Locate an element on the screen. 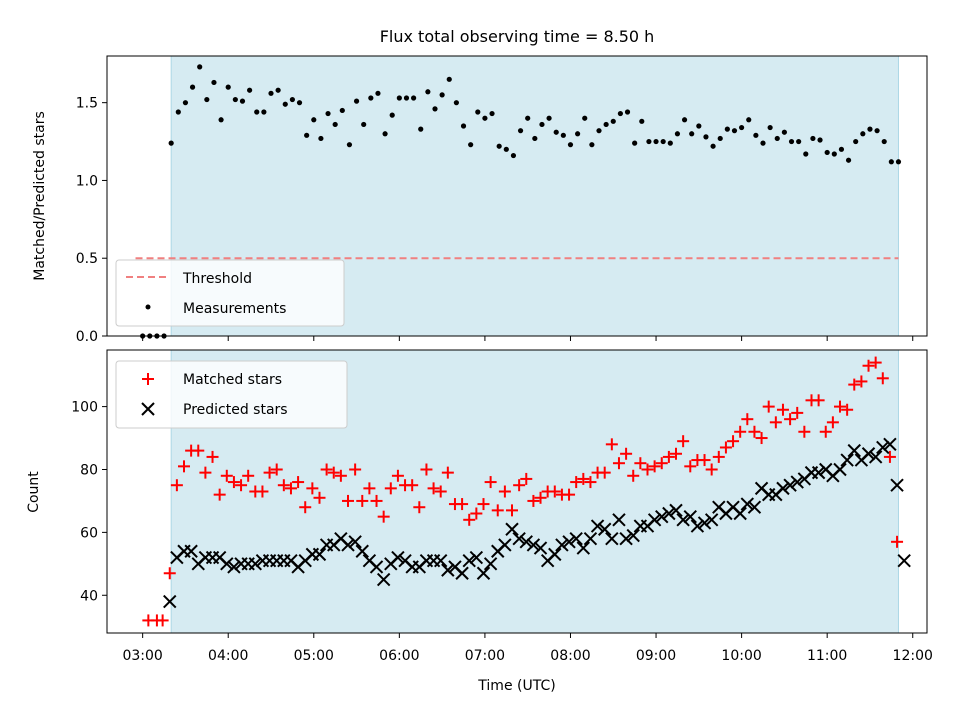 The height and width of the screenshot is (720, 960). legend-predicted-label: Predicted stars is located at coordinates (235, 410).